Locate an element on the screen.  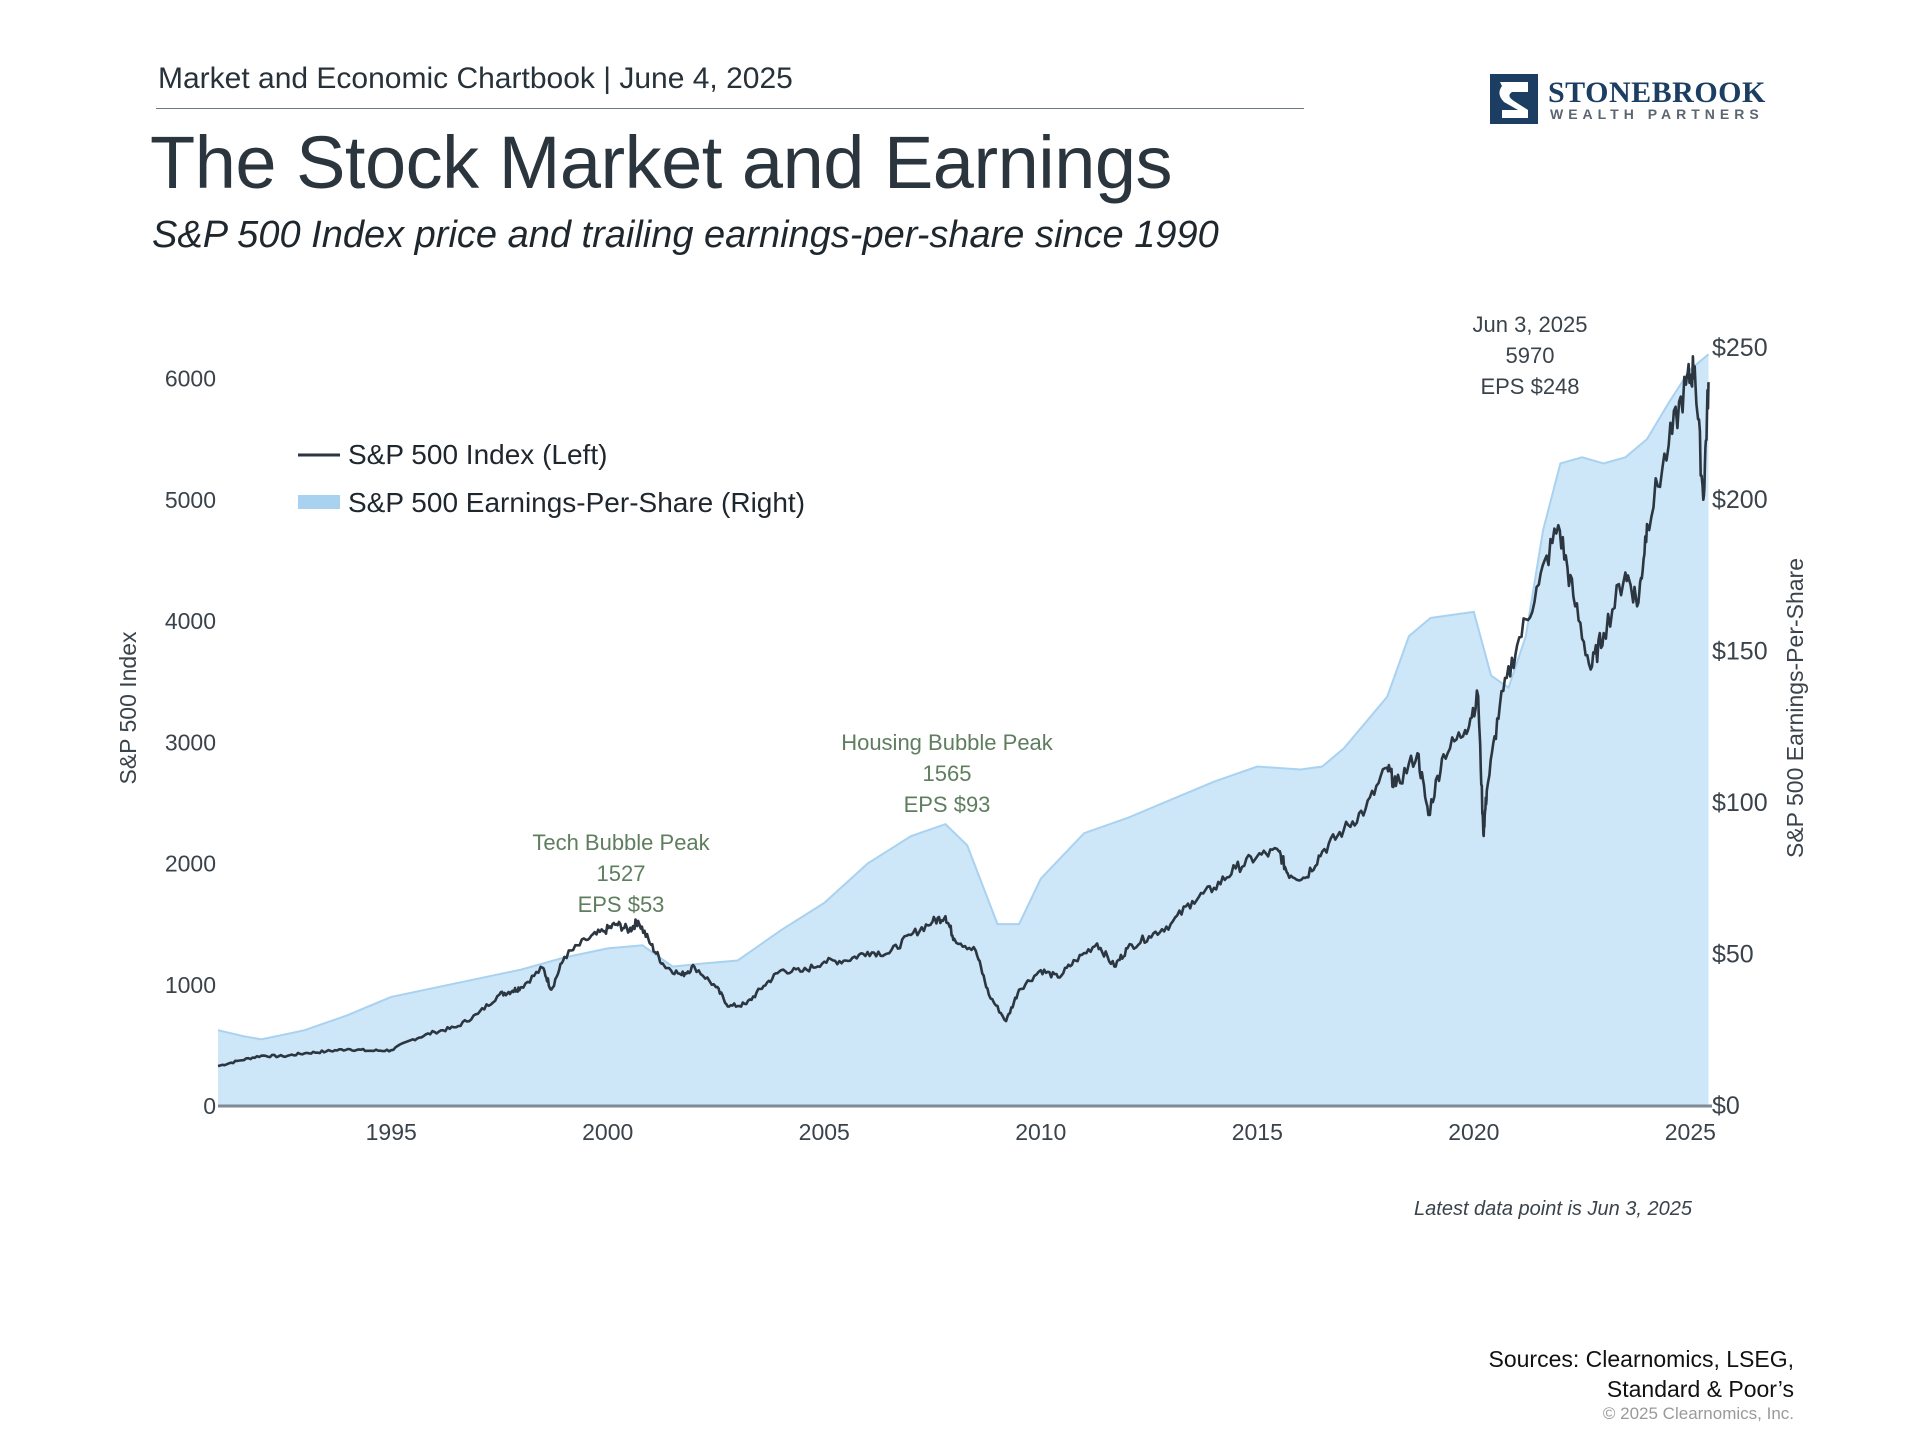
stonebrook-logo: STONEBROOK WEALTH PARTNERS is located at coordinates (1640, 102).